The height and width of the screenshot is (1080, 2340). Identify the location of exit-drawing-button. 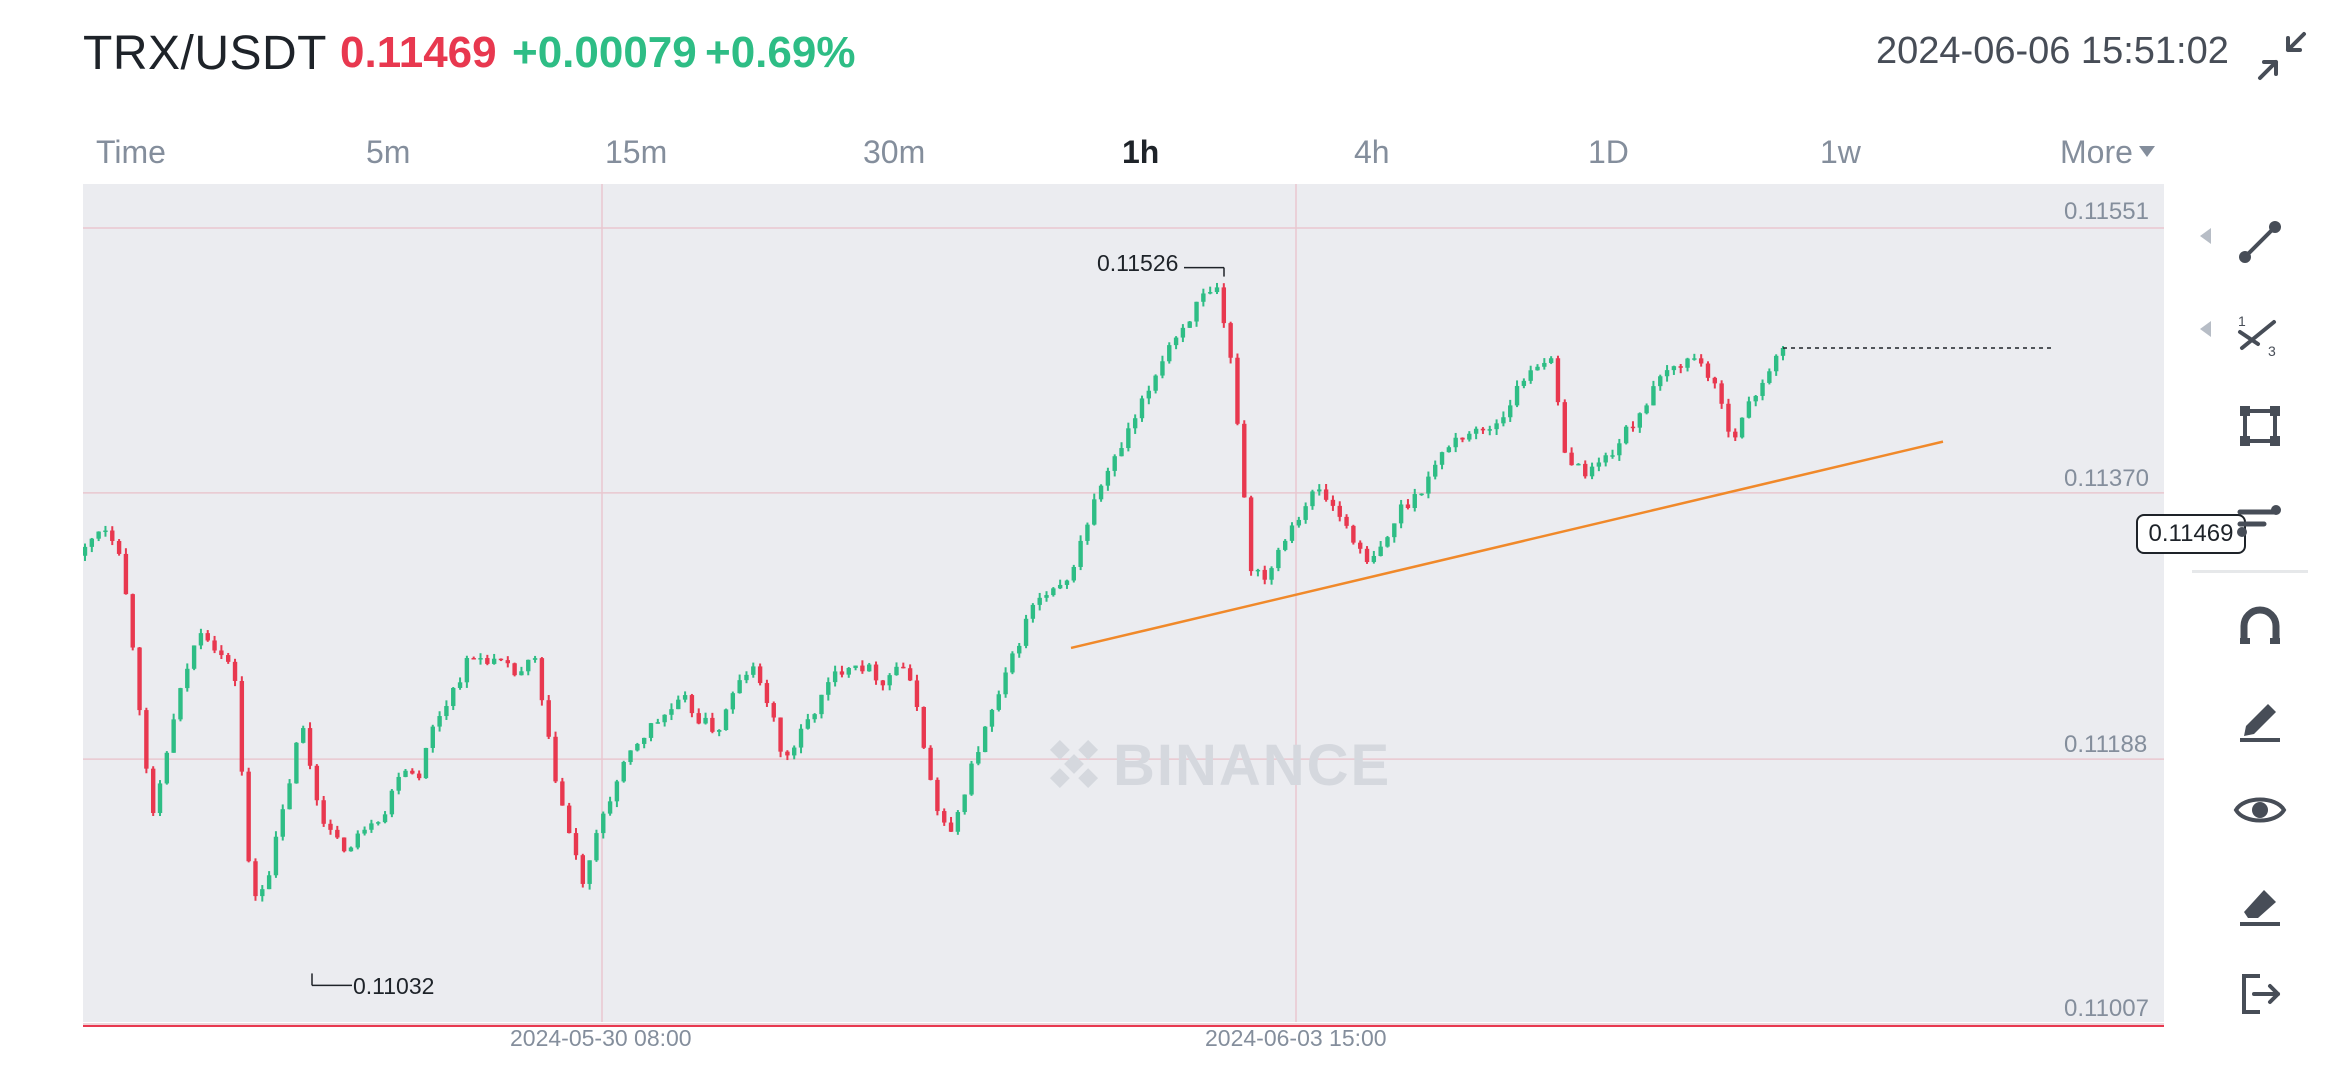
(2260, 994).